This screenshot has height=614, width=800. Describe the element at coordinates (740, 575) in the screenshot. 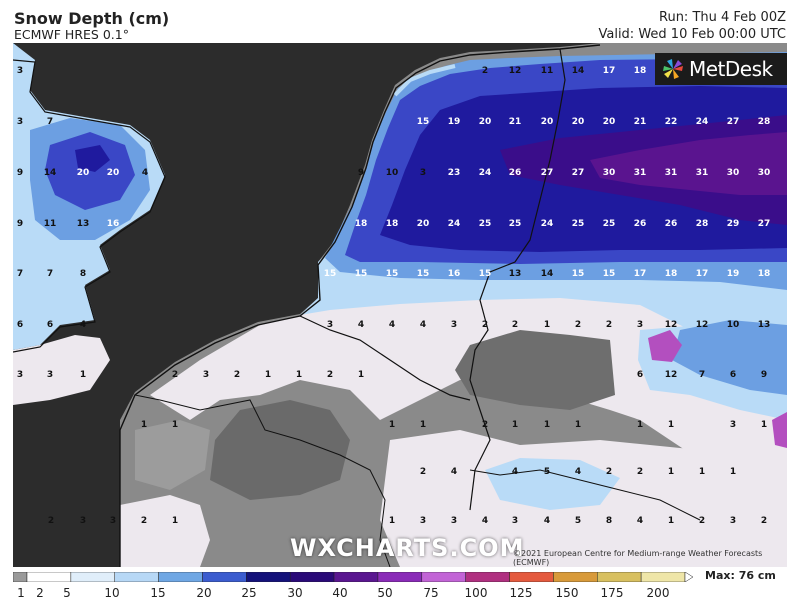

I see `max-snow-label: Max: 76 cm` at that location.